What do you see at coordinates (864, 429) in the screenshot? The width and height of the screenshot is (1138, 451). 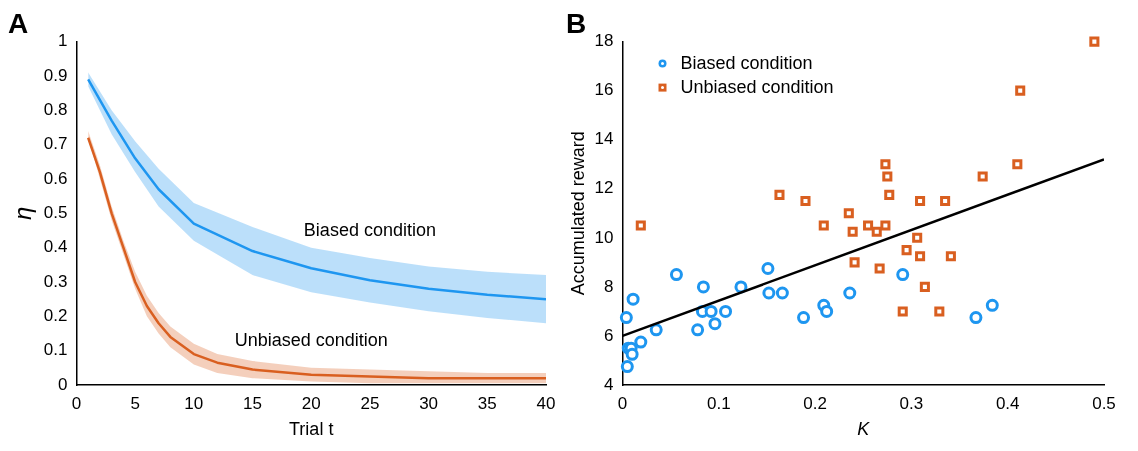 I see `x-axis-title: K` at bounding box center [864, 429].